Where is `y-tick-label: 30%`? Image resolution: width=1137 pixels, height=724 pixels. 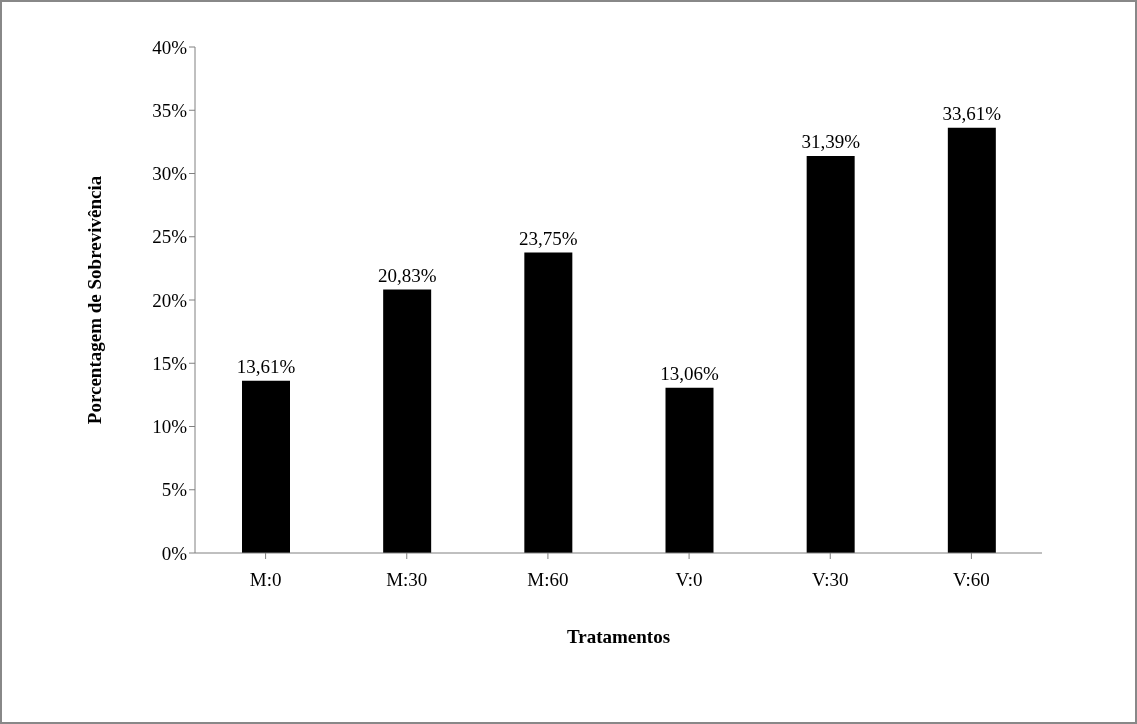
y-tick-label: 30% is located at coordinates (170, 174).